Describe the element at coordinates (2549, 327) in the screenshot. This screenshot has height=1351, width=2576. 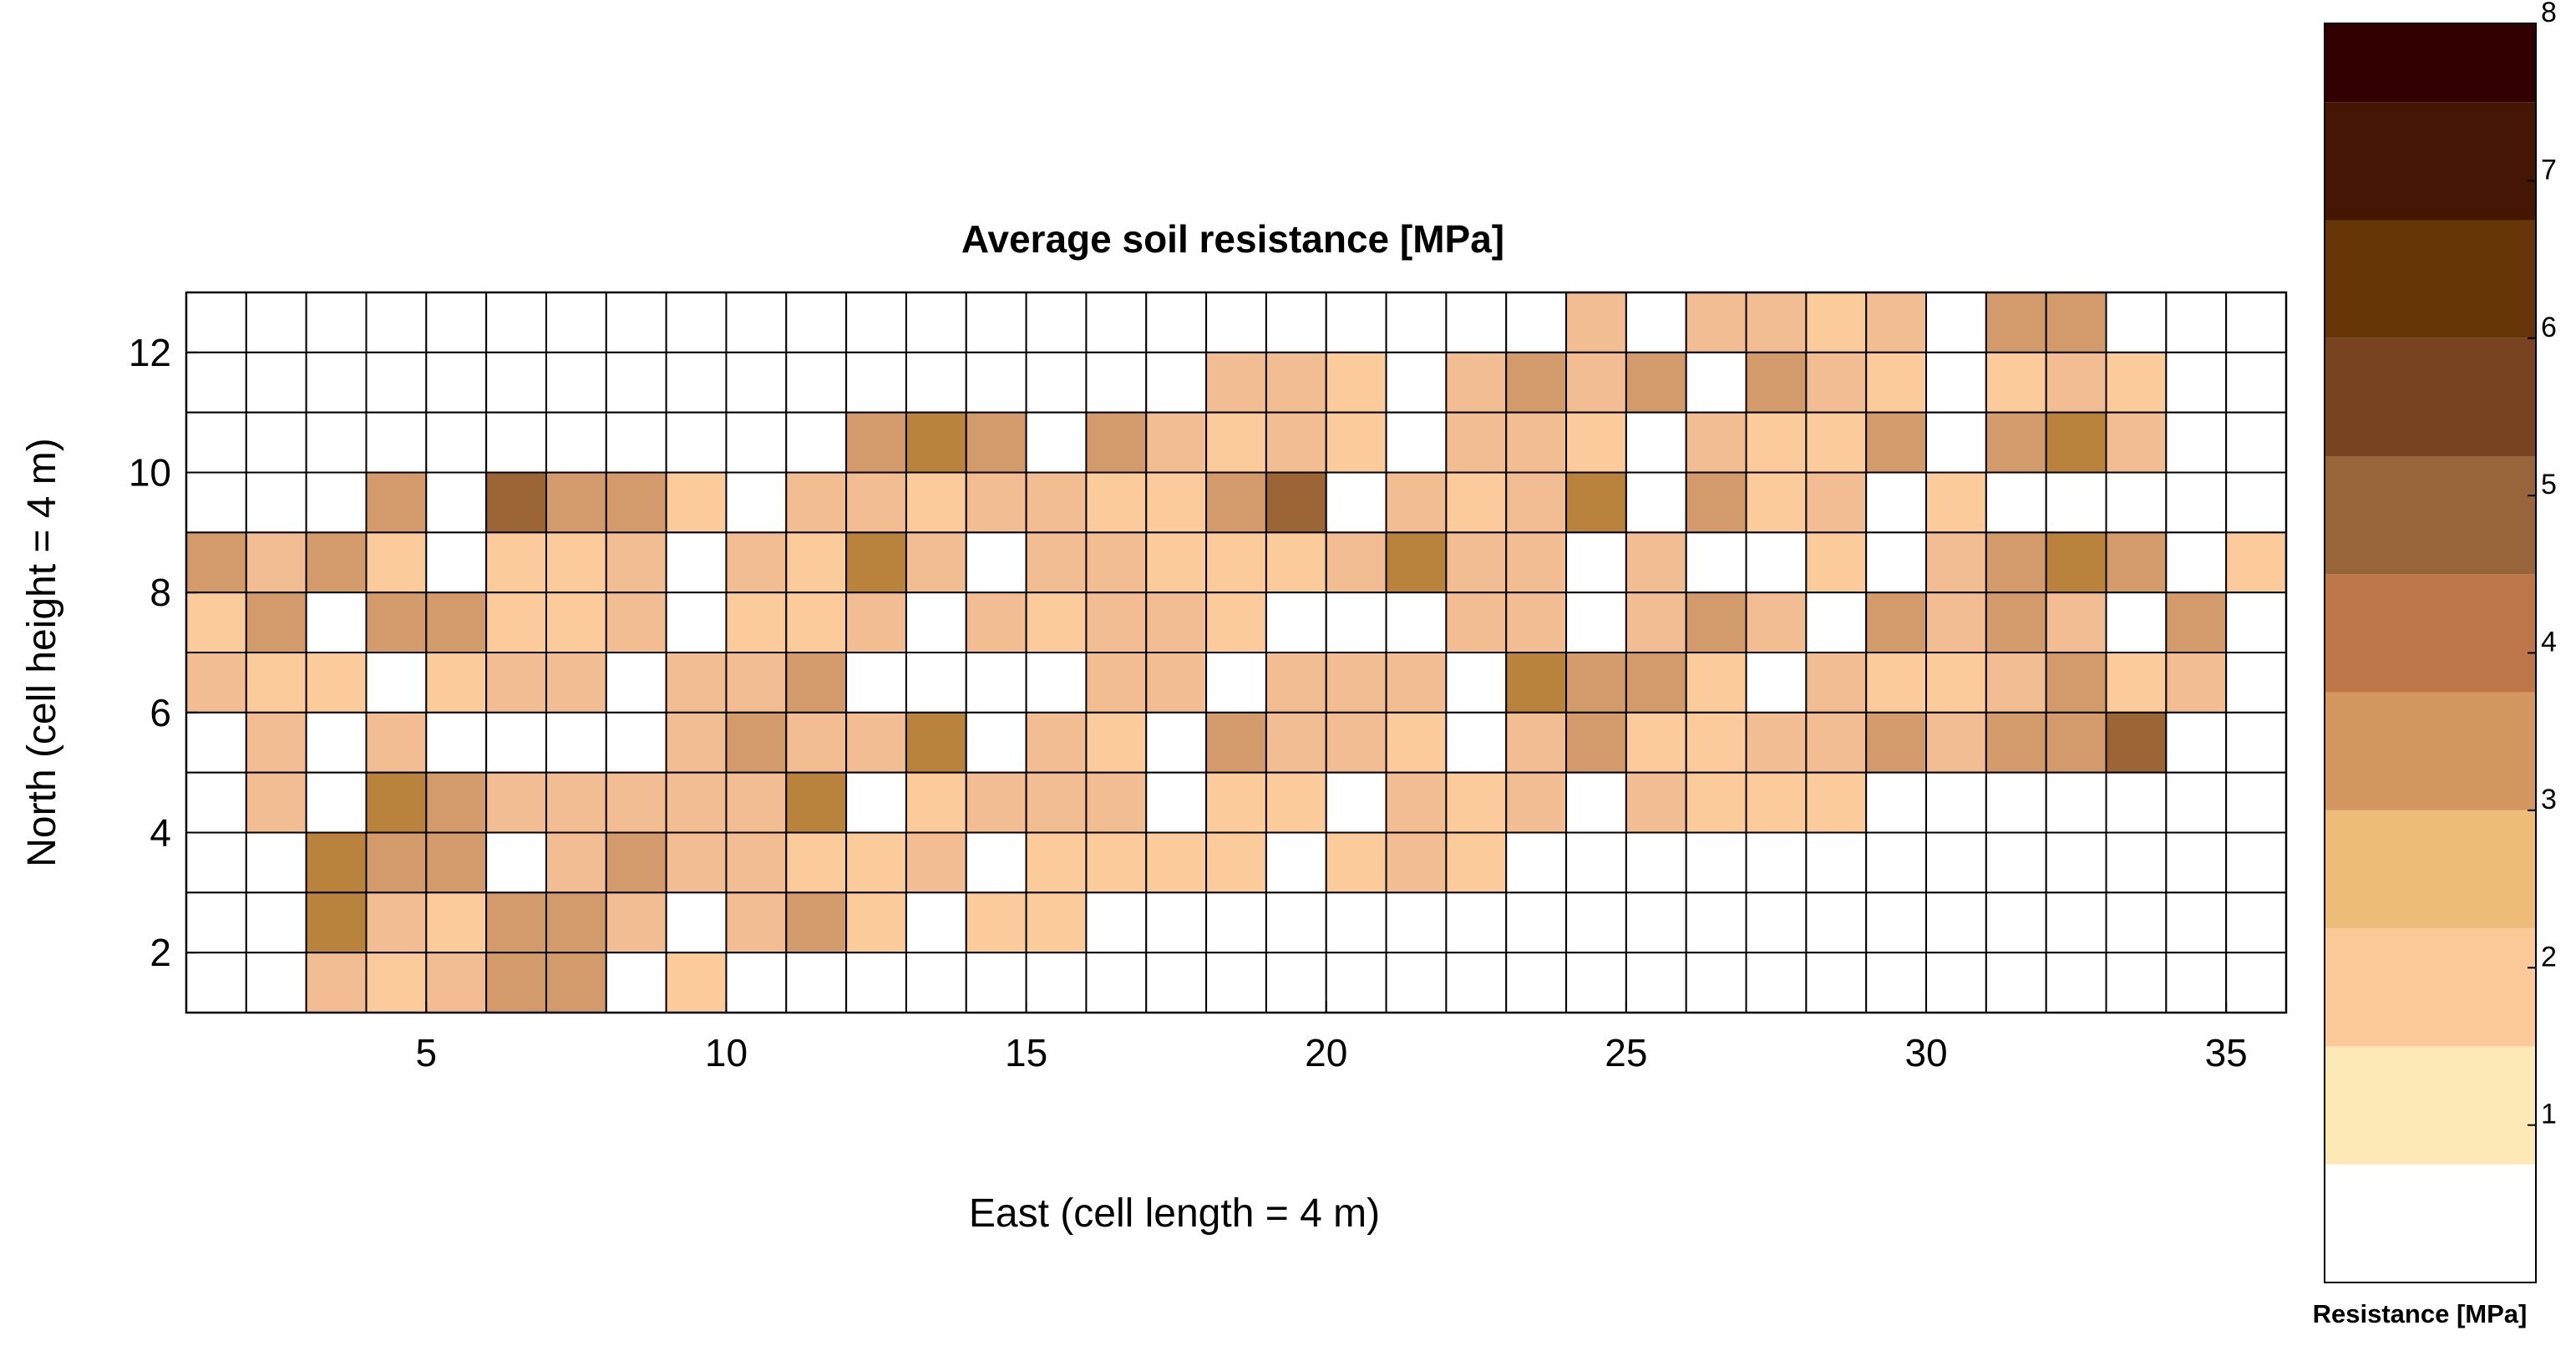
I see `colorbar-tick-label: 6` at that location.